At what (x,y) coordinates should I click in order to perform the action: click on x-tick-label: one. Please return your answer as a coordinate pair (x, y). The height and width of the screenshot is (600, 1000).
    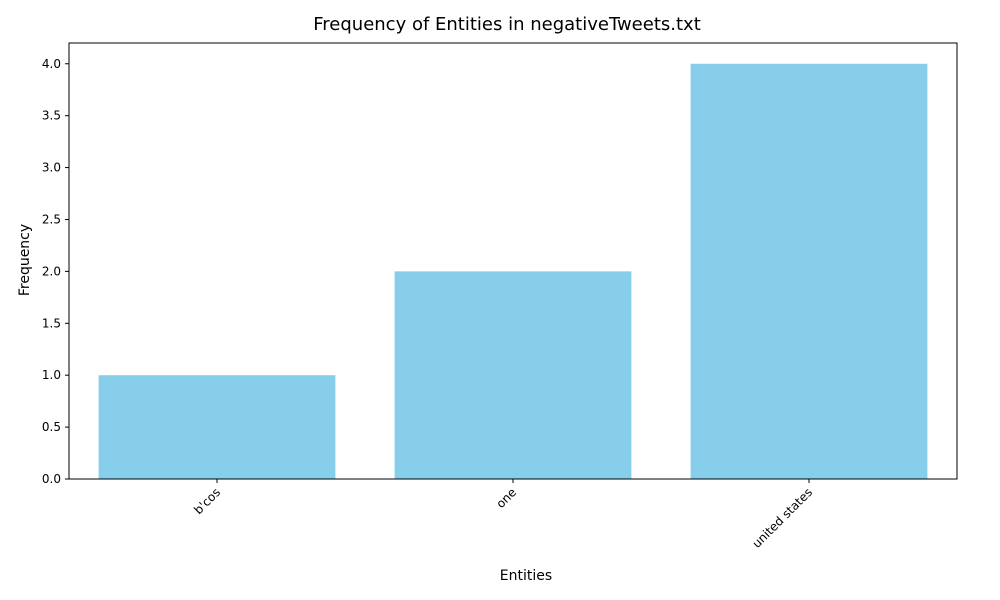
    Looking at the image, I should click on (506, 498).